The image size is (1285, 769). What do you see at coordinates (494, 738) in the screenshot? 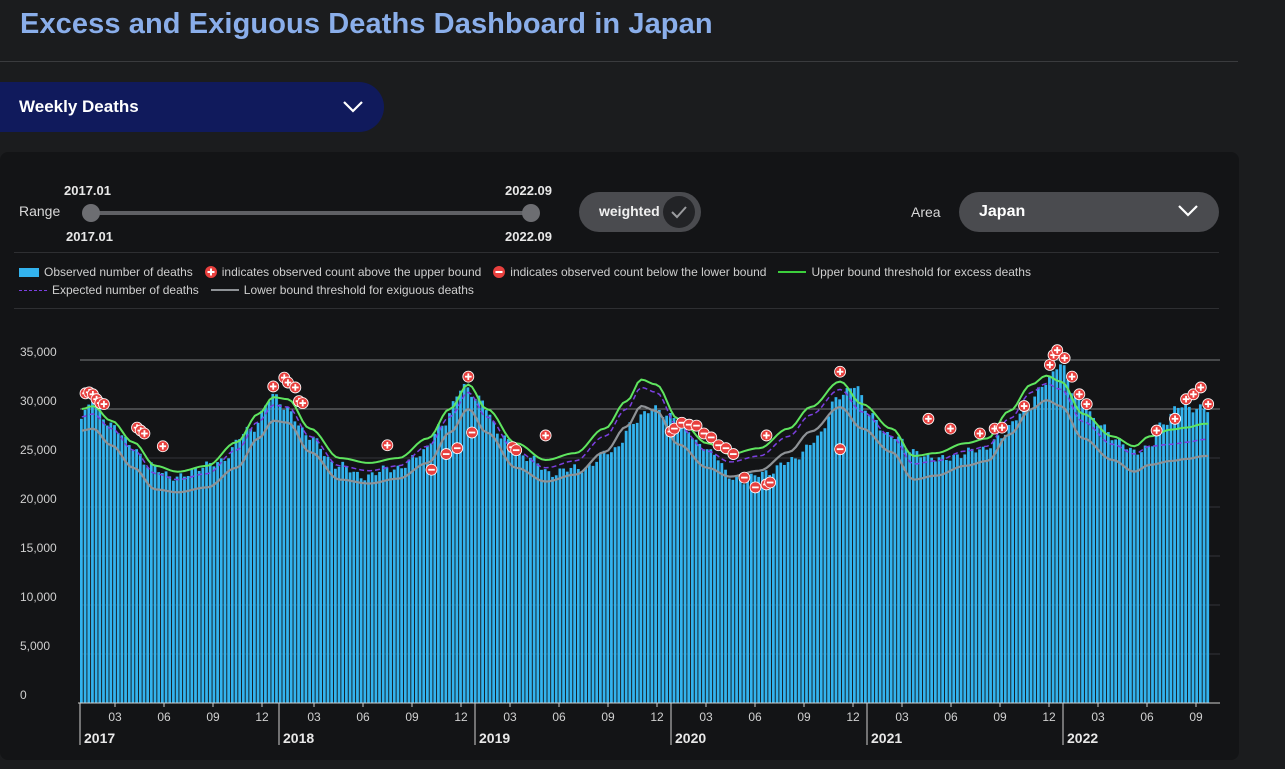
I see `x-year-label: 2019` at bounding box center [494, 738].